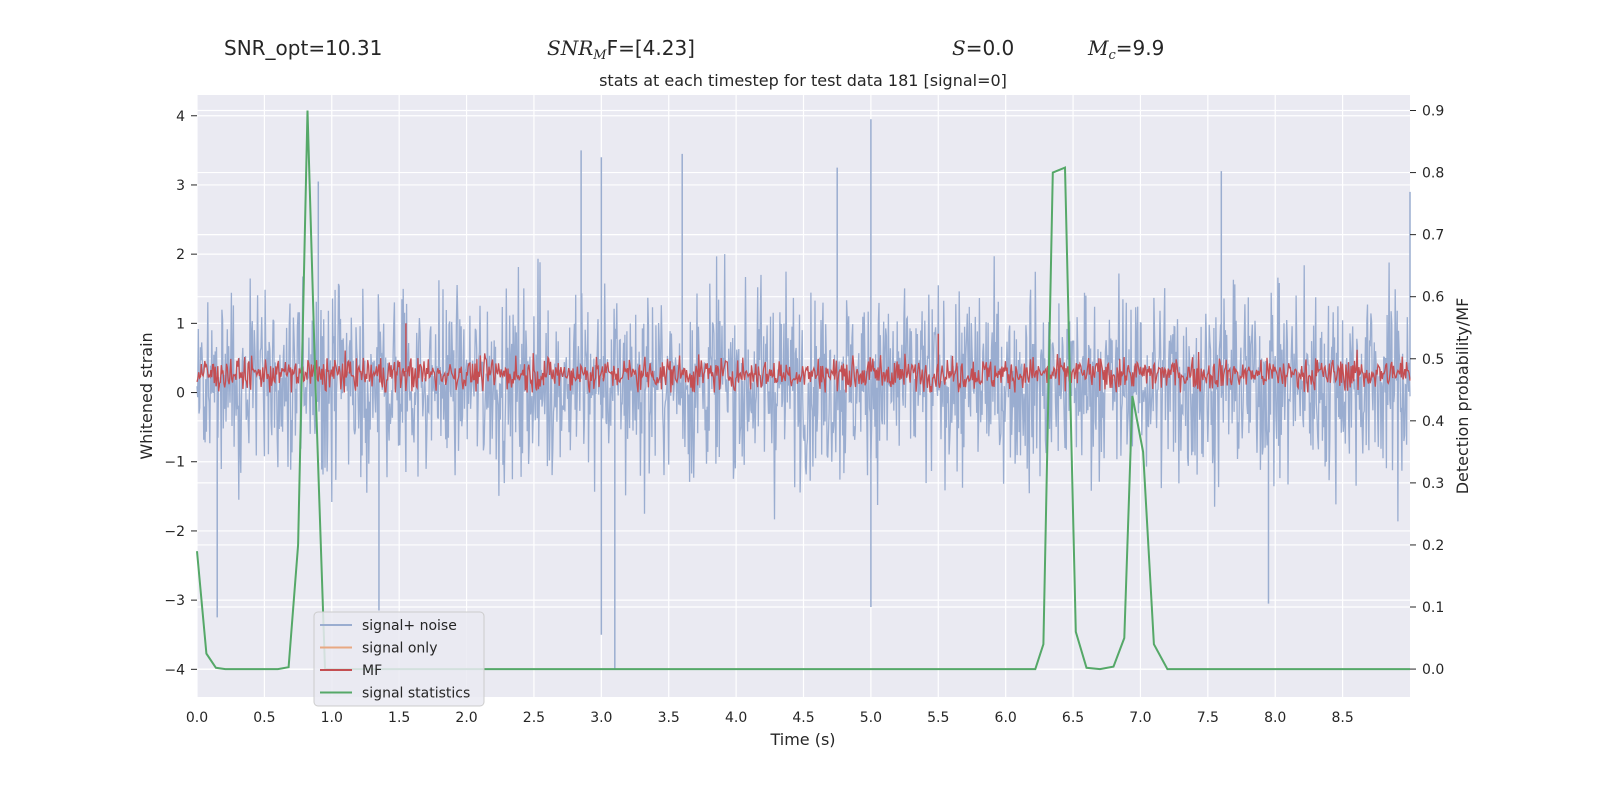 This screenshot has width=1600, height=800. I want to click on y-tick-label: 0, so click(180, 394).